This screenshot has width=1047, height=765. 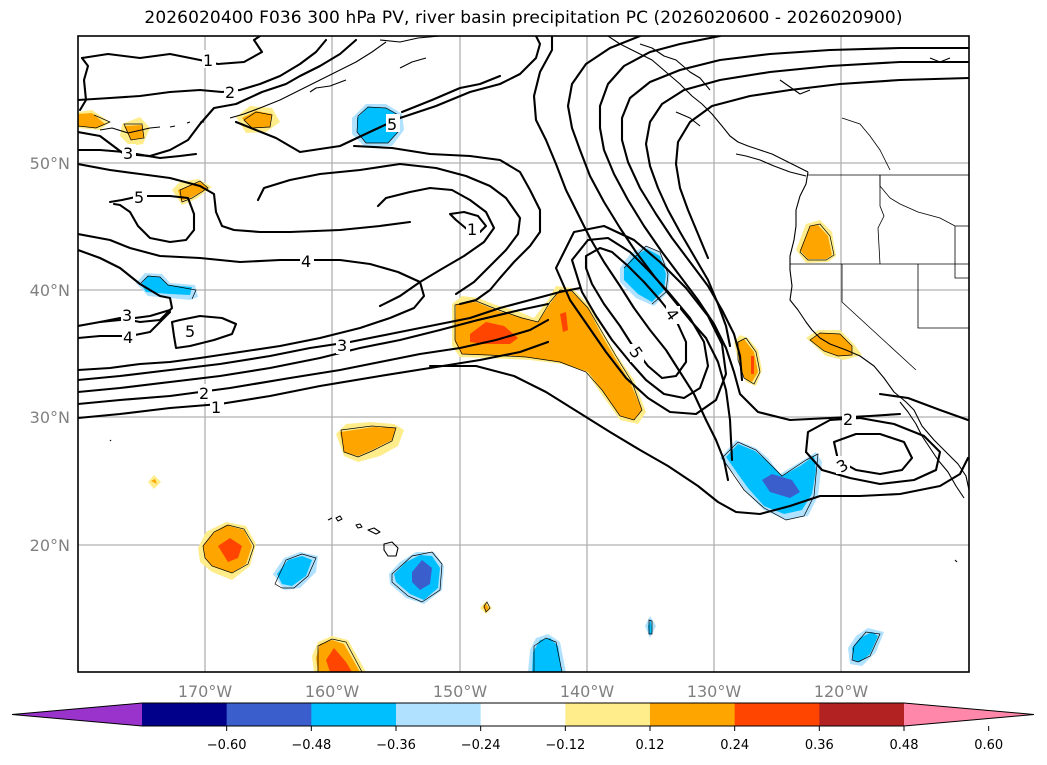 What do you see at coordinates (988, 745) in the screenshot?
I see `colorbar-tick-label: 0.60` at bounding box center [988, 745].